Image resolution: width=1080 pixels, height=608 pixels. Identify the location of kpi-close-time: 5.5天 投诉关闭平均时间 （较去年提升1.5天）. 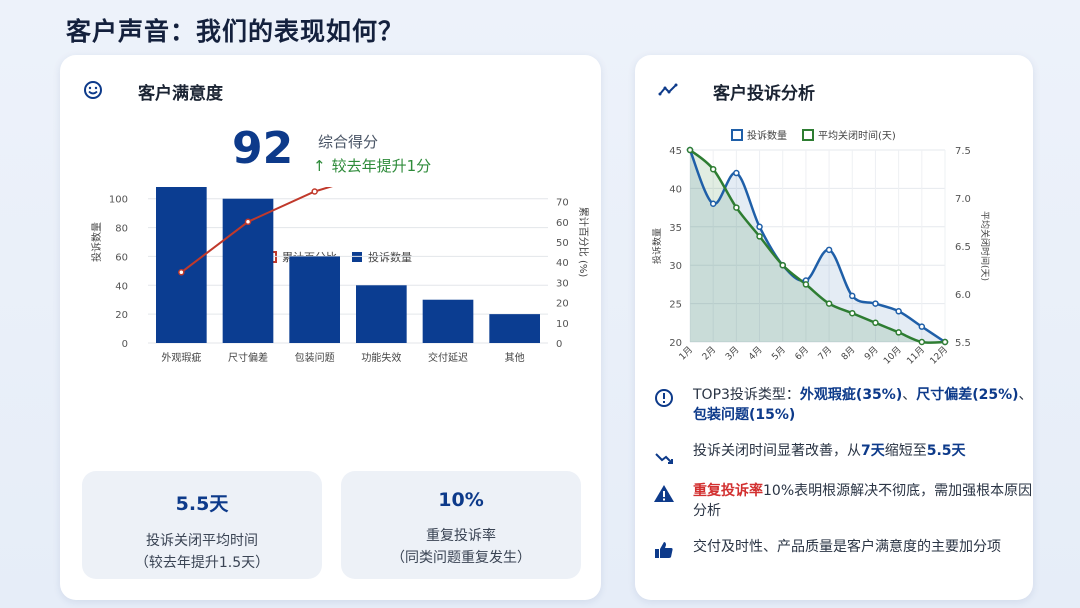
(202, 525).